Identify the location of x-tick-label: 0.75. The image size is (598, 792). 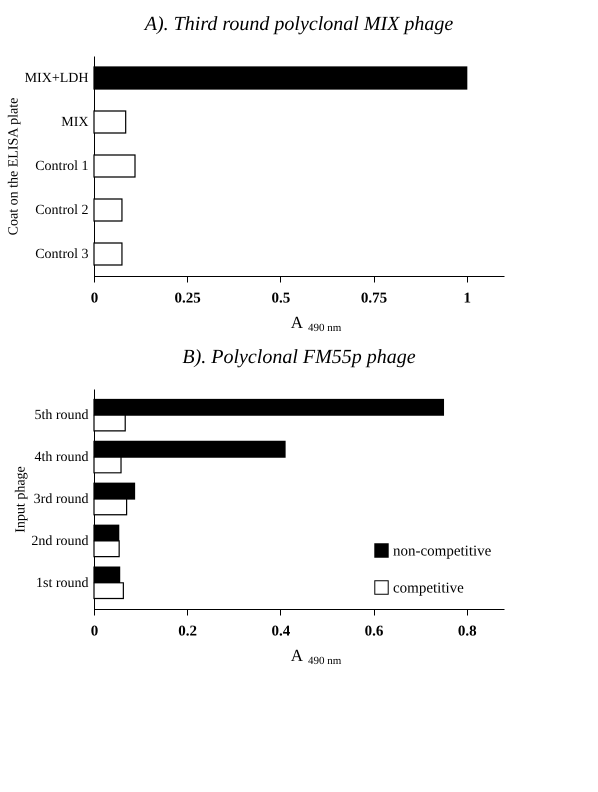
(374, 298).